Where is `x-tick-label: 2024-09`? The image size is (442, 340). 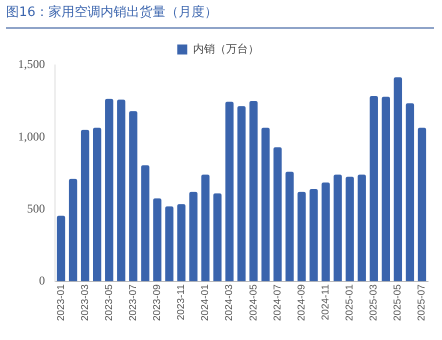 x-tick-label: 2024-09 is located at coordinates (302, 303).